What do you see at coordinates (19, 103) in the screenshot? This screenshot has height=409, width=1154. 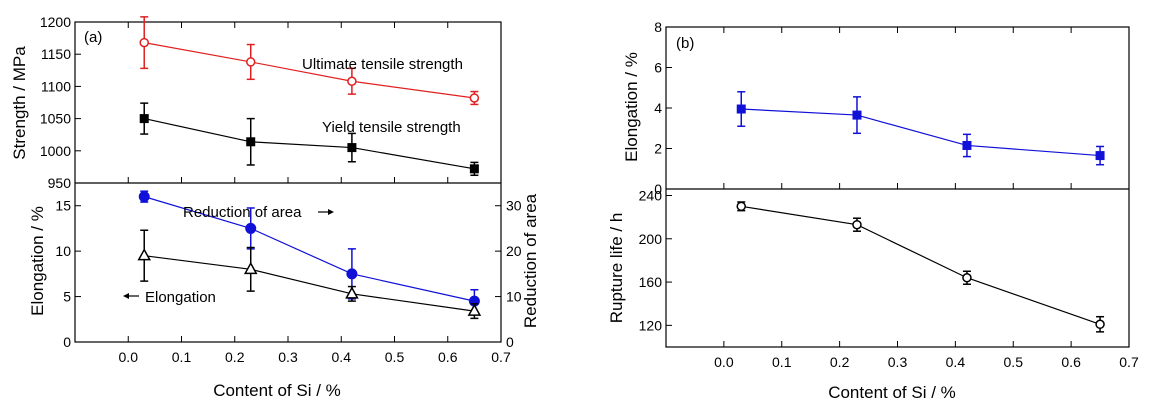 I see `y-axis-label-strength: Strength / MPa` at bounding box center [19, 103].